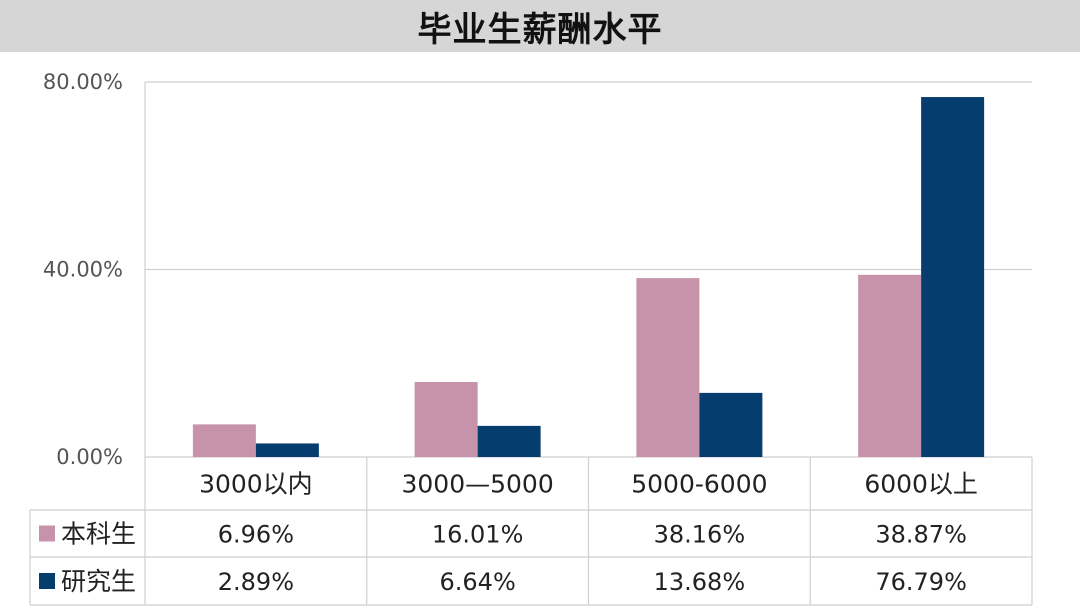 The height and width of the screenshot is (608, 1080). I want to click on category-label: 3000—5000, so click(478, 484).